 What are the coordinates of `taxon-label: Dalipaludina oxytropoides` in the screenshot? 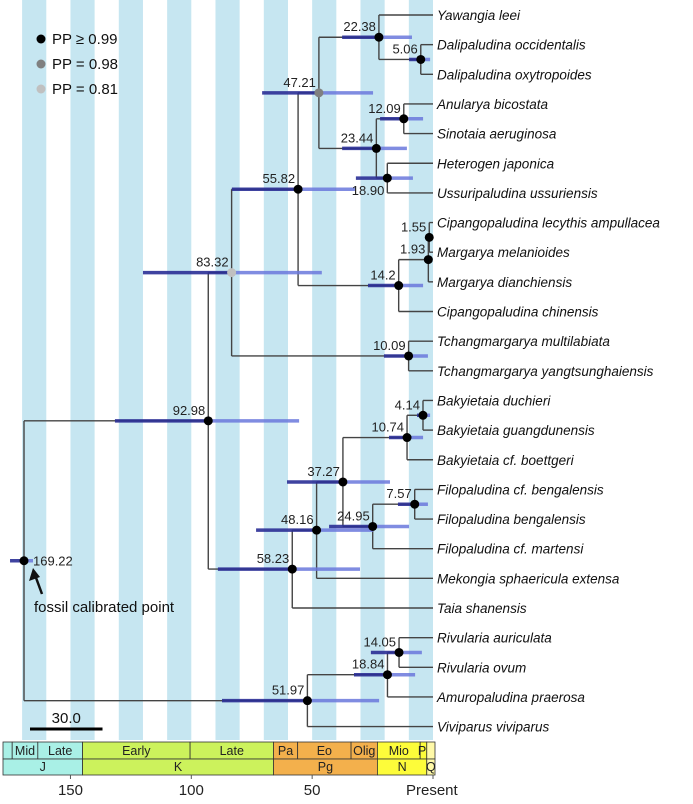 It's located at (514, 74).